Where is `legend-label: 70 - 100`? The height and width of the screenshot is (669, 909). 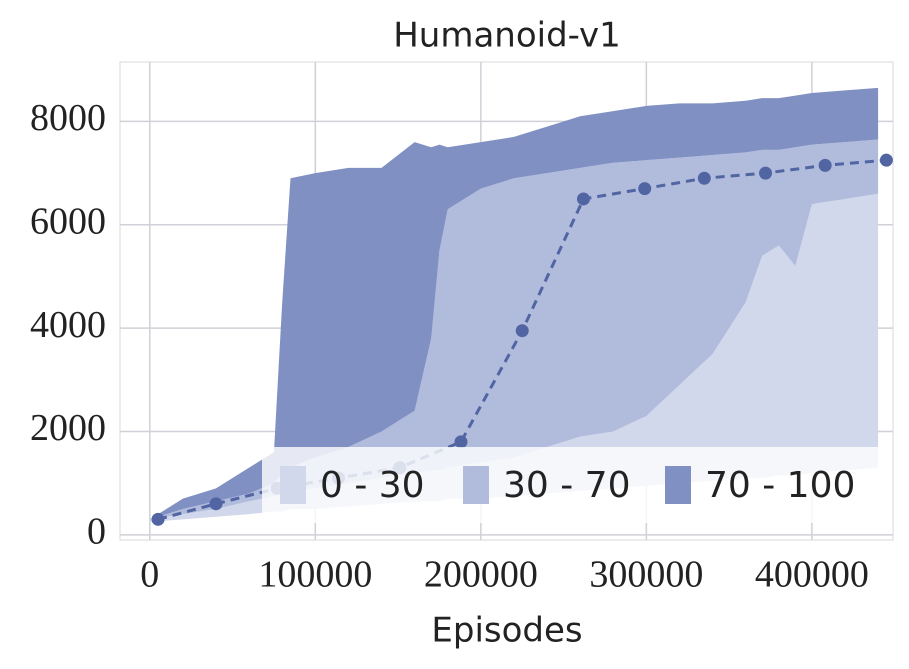
legend-label: 70 - 100 is located at coordinates (780, 485).